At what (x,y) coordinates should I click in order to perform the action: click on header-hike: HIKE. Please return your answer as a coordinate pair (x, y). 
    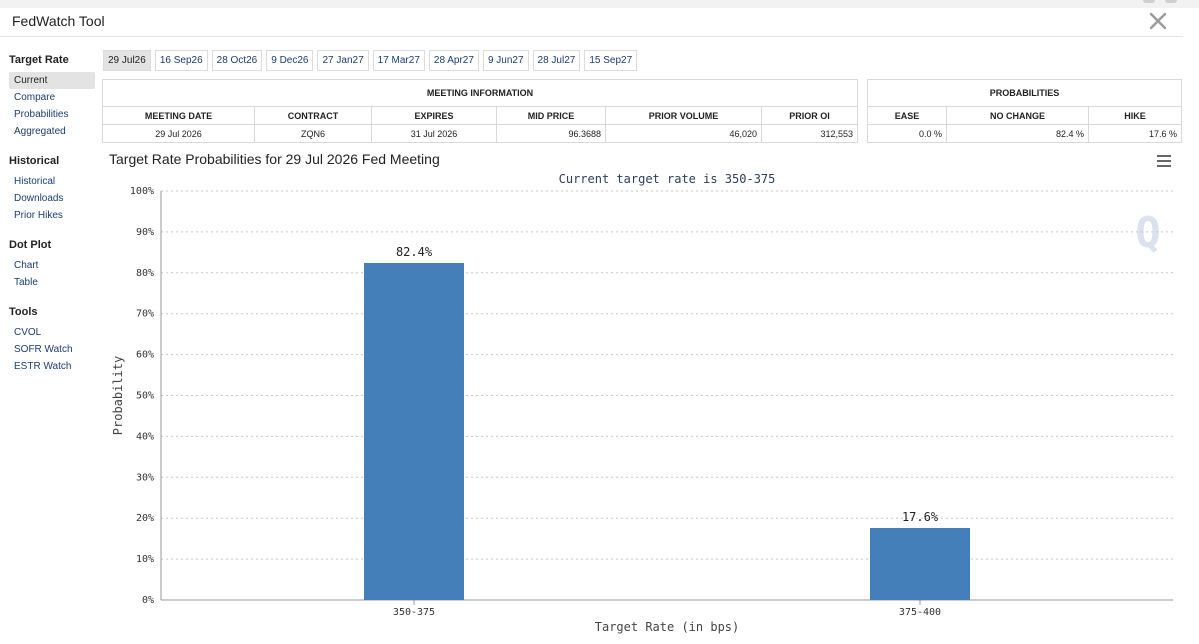
    Looking at the image, I should click on (1135, 115).